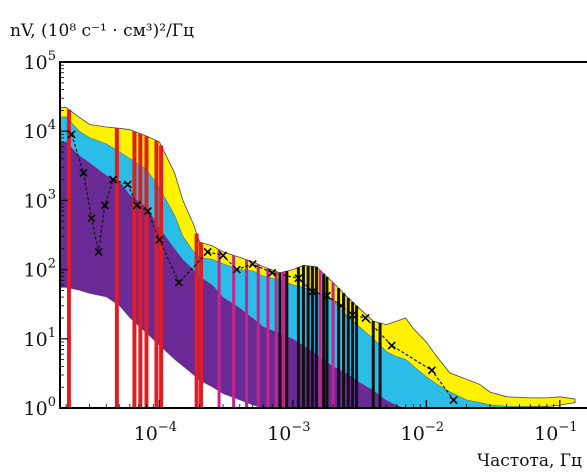 The height and width of the screenshot is (476, 587). Describe the element at coordinates (555, 432) in the screenshot. I see `x-tick-label-3: 10⁻¹` at that location.